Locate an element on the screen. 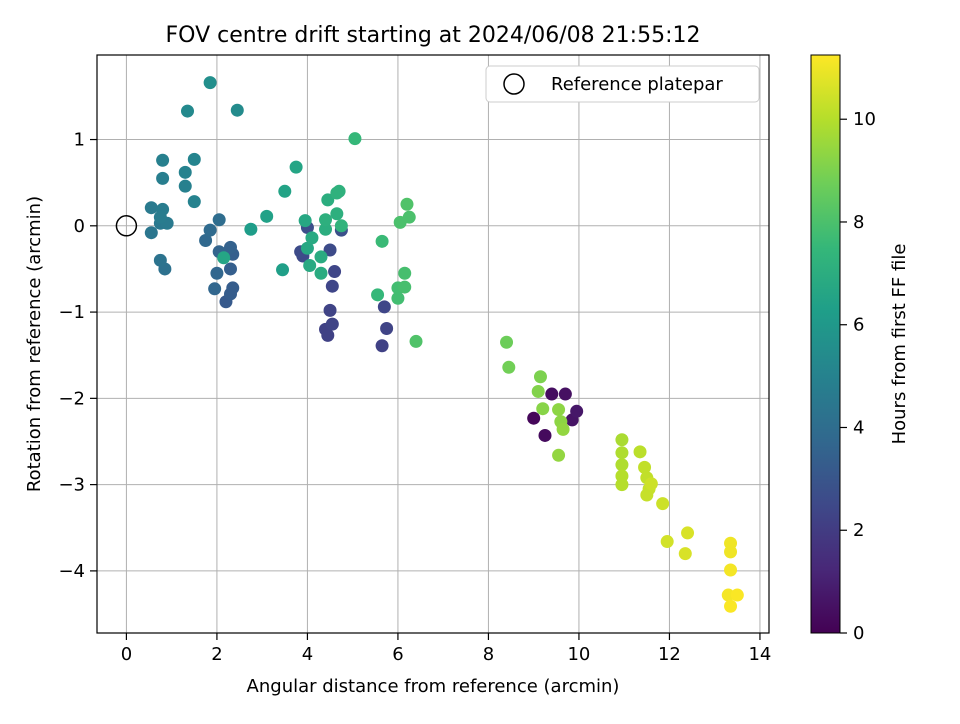 The image size is (960, 724). colorbar-ticks: 0 2 4 6 8 10 is located at coordinates (858, 376).